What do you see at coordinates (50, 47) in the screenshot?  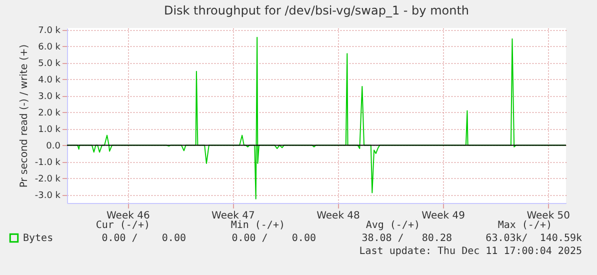 I see `y-tick-label: 6.0 k` at bounding box center [50, 47].